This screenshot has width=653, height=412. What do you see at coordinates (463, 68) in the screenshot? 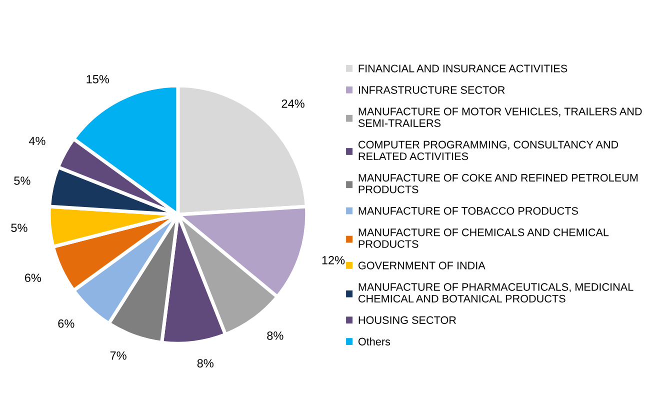
I see `legend-label: FINANCIAL AND INSURANCE ACTIVITIES` at bounding box center [463, 68].